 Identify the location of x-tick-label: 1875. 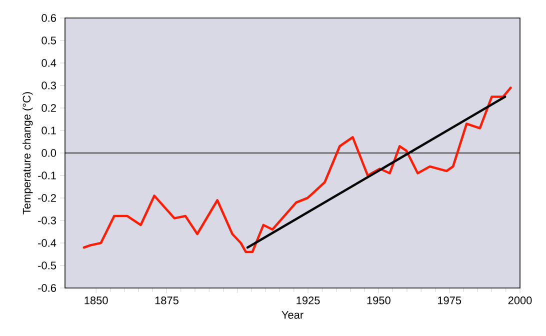
(166, 300).